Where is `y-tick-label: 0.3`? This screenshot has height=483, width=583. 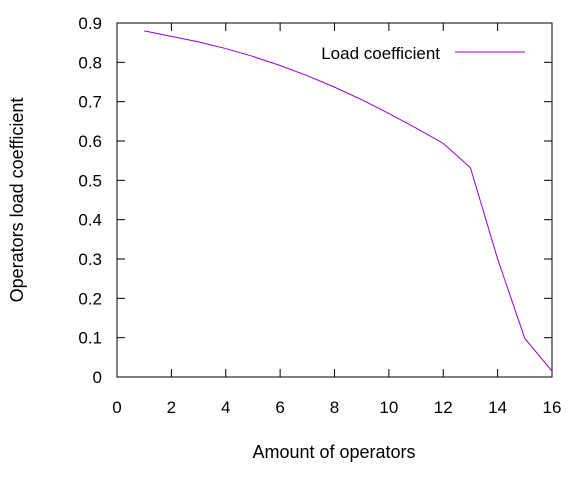 y-tick-label: 0.3 is located at coordinates (90, 259).